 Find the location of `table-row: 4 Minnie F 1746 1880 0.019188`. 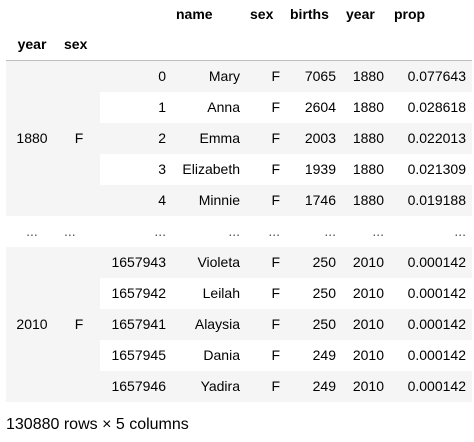

table-row: 4 Minnie F 1746 1880 0.019188 is located at coordinates (239, 200).